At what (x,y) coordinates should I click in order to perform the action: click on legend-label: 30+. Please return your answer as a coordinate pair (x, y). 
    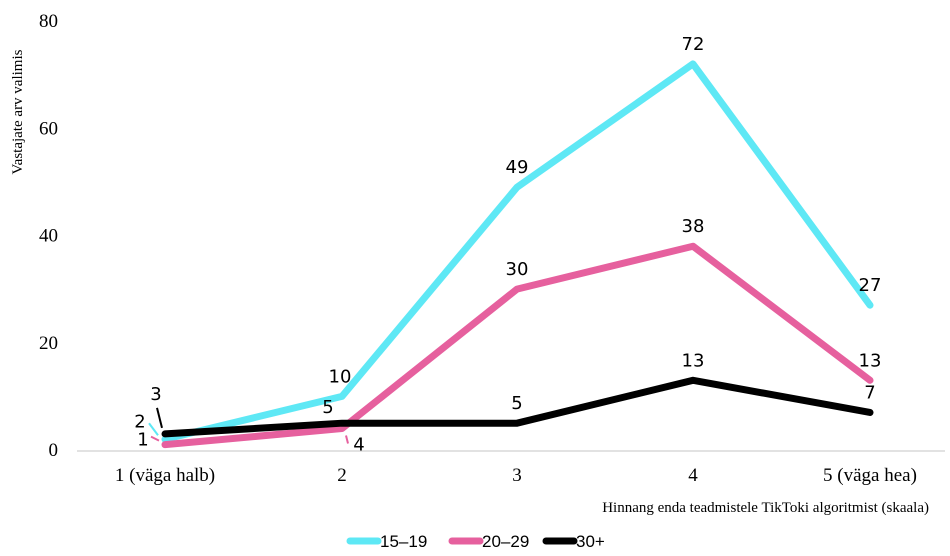
    Looking at the image, I should click on (590, 541).